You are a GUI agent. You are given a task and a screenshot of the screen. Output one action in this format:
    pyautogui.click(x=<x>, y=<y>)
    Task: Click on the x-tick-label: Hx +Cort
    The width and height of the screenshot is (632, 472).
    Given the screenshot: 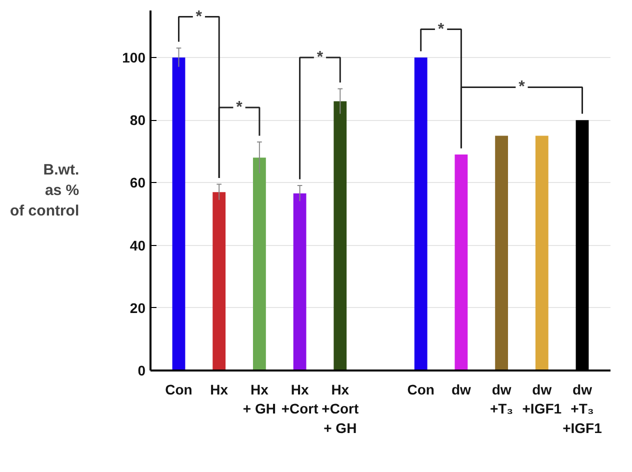 What is the action you would take?
    pyautogui.click(x=300, y=399)
    